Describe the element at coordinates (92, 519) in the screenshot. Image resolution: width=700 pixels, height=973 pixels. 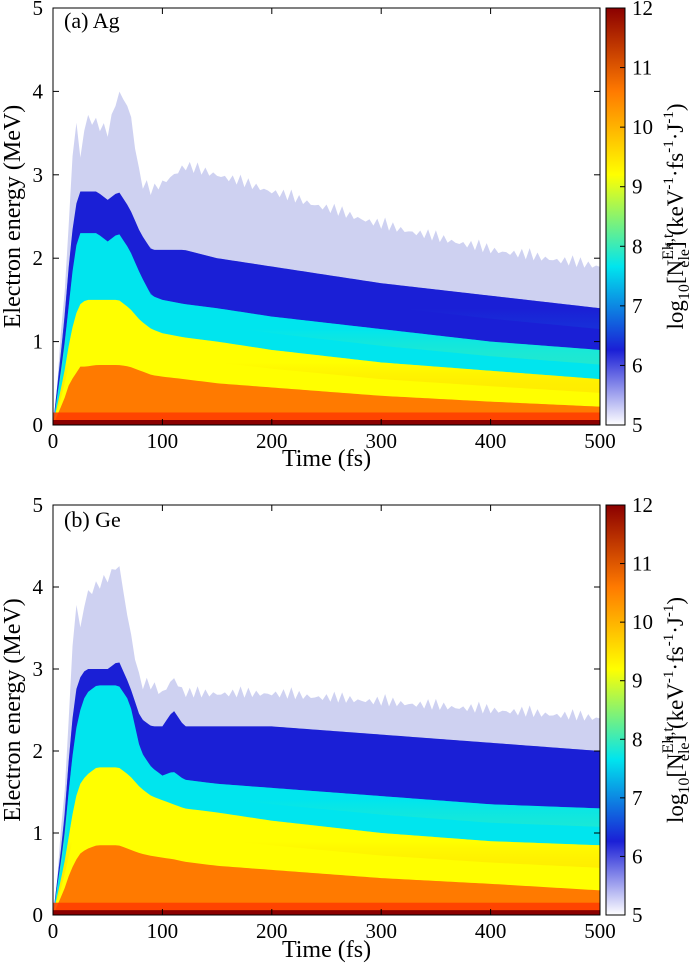
I see `panel-label: (b) Ge` at that location.